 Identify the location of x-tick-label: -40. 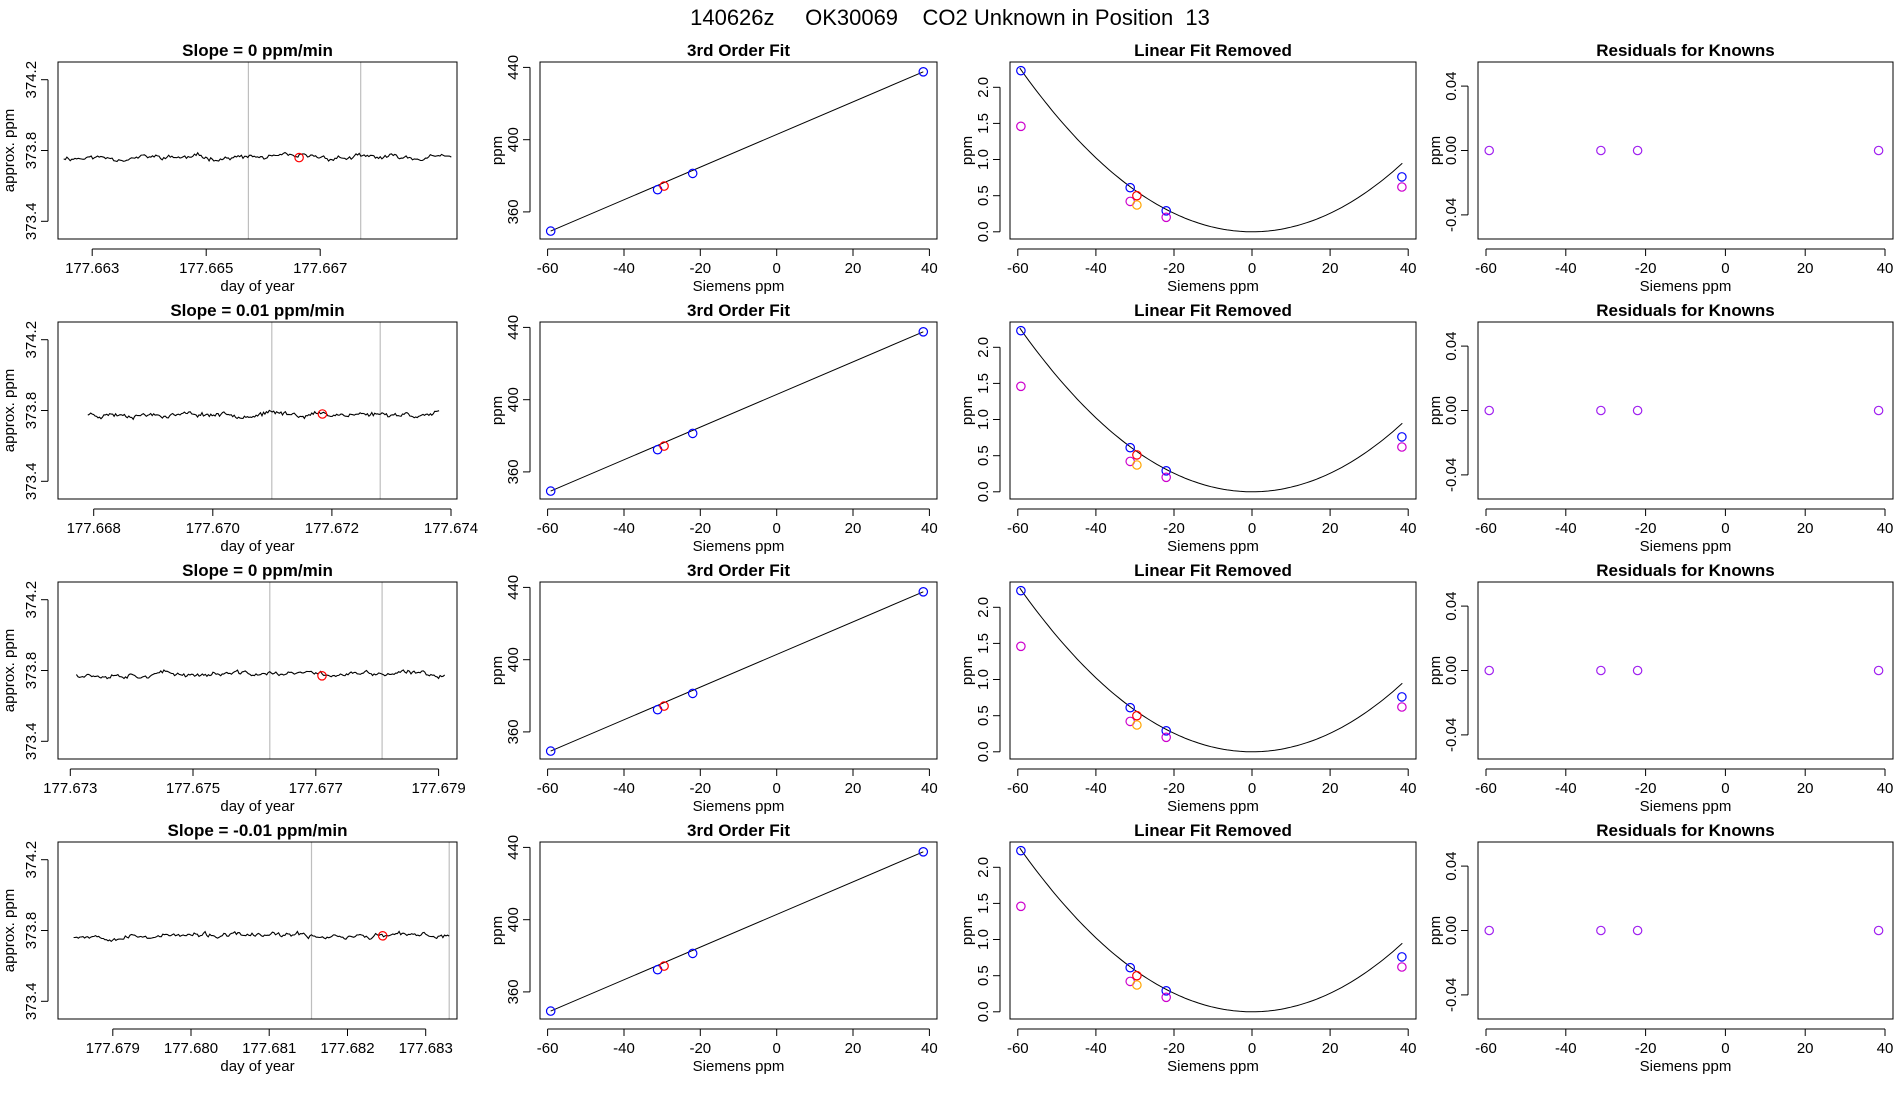
(1096, 788).